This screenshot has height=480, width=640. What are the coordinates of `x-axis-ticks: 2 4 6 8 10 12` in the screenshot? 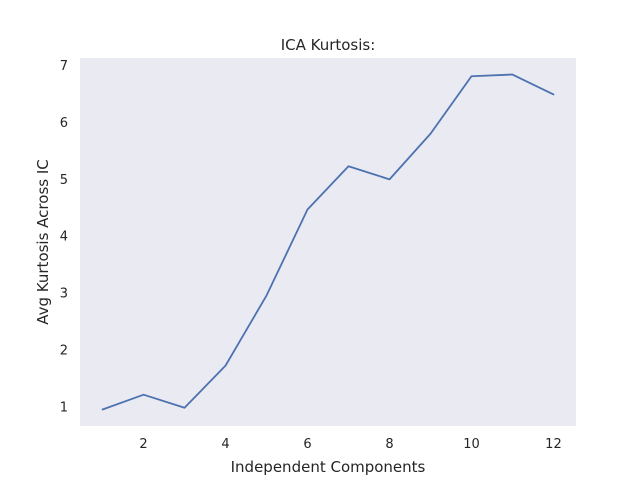 It's located at (350, 444).